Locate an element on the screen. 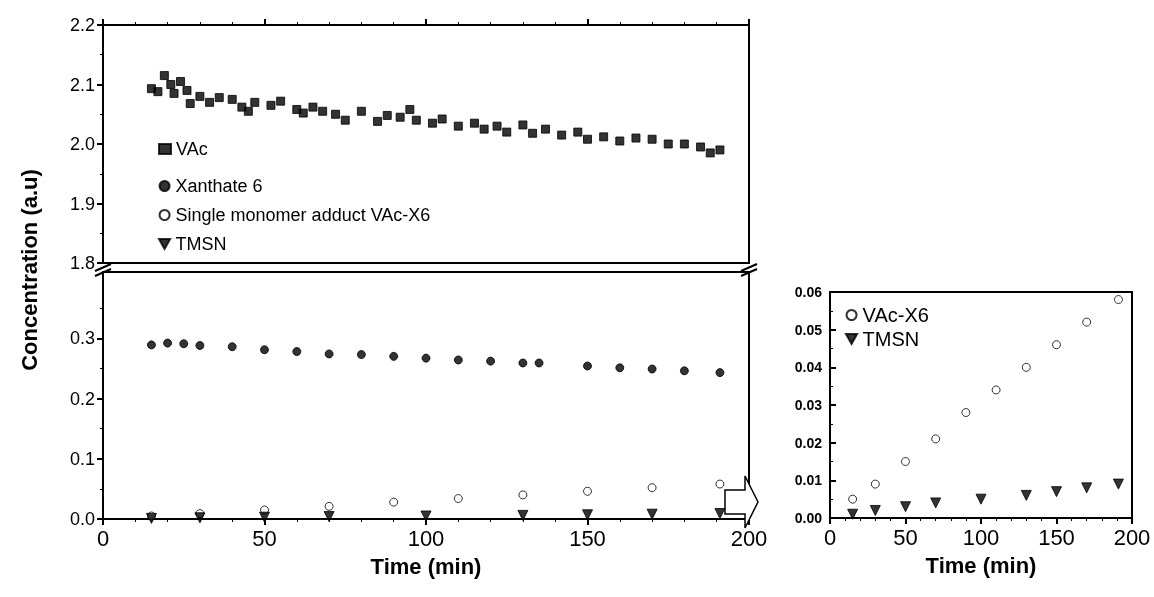  y-tick-label: 2.2 is located at coordinates (82, 25).